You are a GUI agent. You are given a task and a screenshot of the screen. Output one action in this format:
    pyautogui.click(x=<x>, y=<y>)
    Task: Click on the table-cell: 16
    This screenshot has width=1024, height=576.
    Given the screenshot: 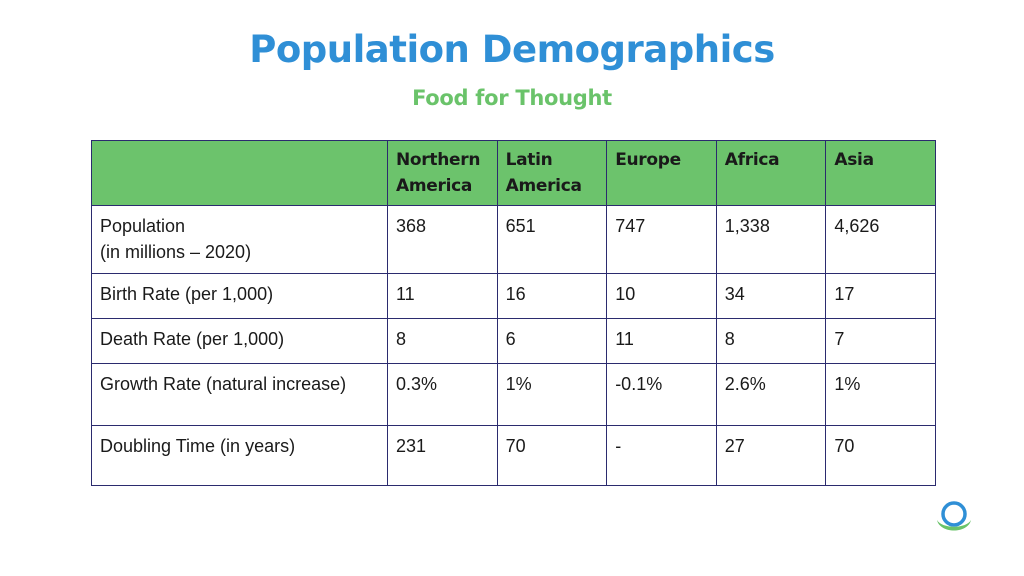 What is the action you would take?
    pyautogui.click(x=552, y=296)
    